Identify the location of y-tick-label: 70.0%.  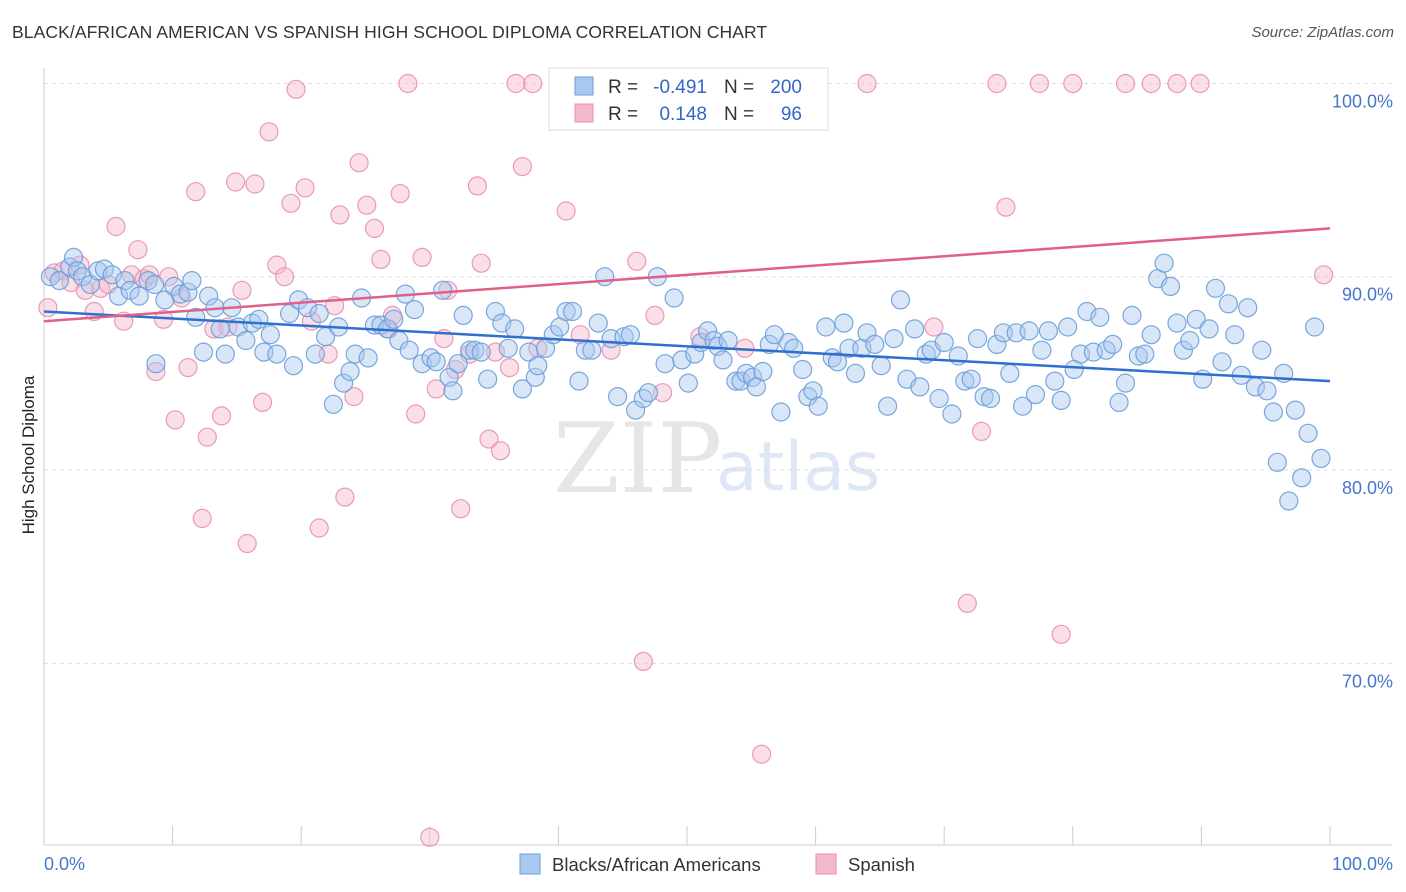
(1367, 681).